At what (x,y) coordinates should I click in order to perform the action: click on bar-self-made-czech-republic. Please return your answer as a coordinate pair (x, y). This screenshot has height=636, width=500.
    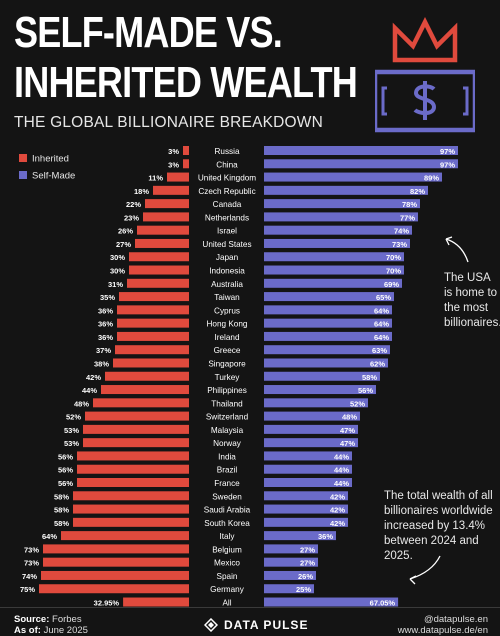
    Looking at the image, I should click on (346, 190).